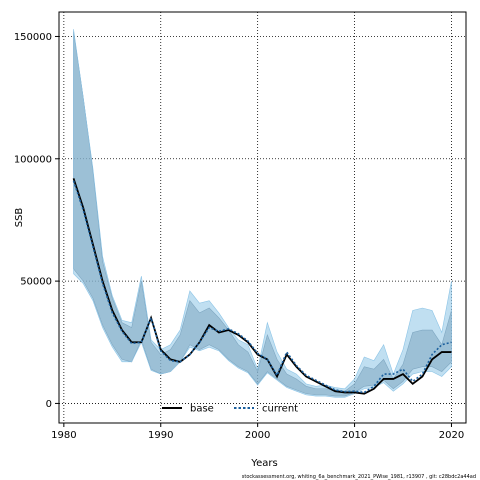 The width and height of the screenshot is (480, 480). What do you see at coordinates (354, 435) in the screenshot?
I see `x-tick-label: 2010` at bounding box center [354, 435].